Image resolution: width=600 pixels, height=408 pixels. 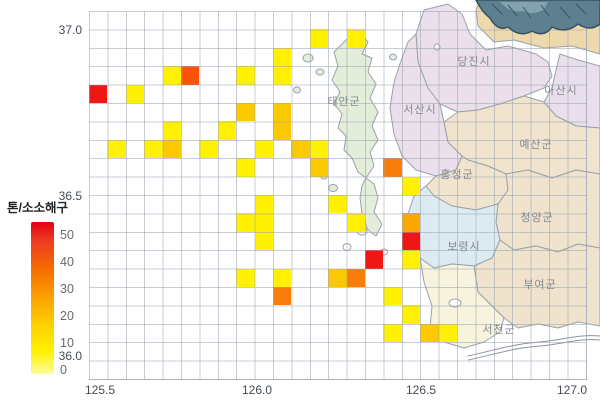 What do you see at coordinates (37, 208) in the screenshot?
I see `colorbar-title: 톤/소소해구` at bounding box center [37, 208].